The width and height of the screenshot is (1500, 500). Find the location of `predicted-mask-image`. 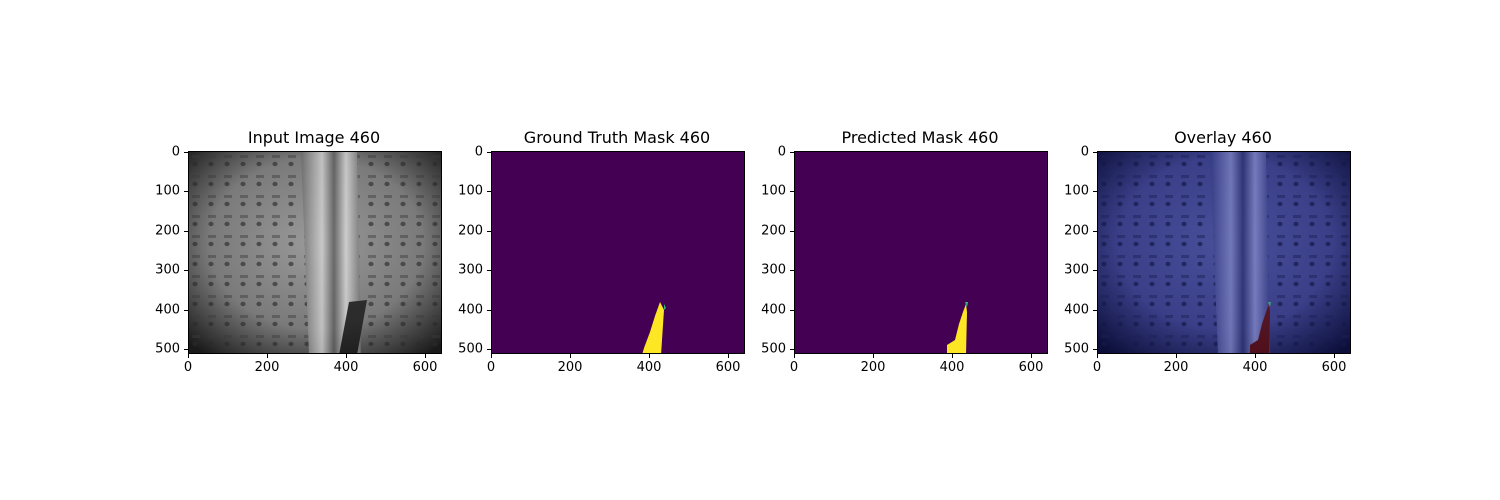

predicted-mask-image is located at coordinates (921, 252).